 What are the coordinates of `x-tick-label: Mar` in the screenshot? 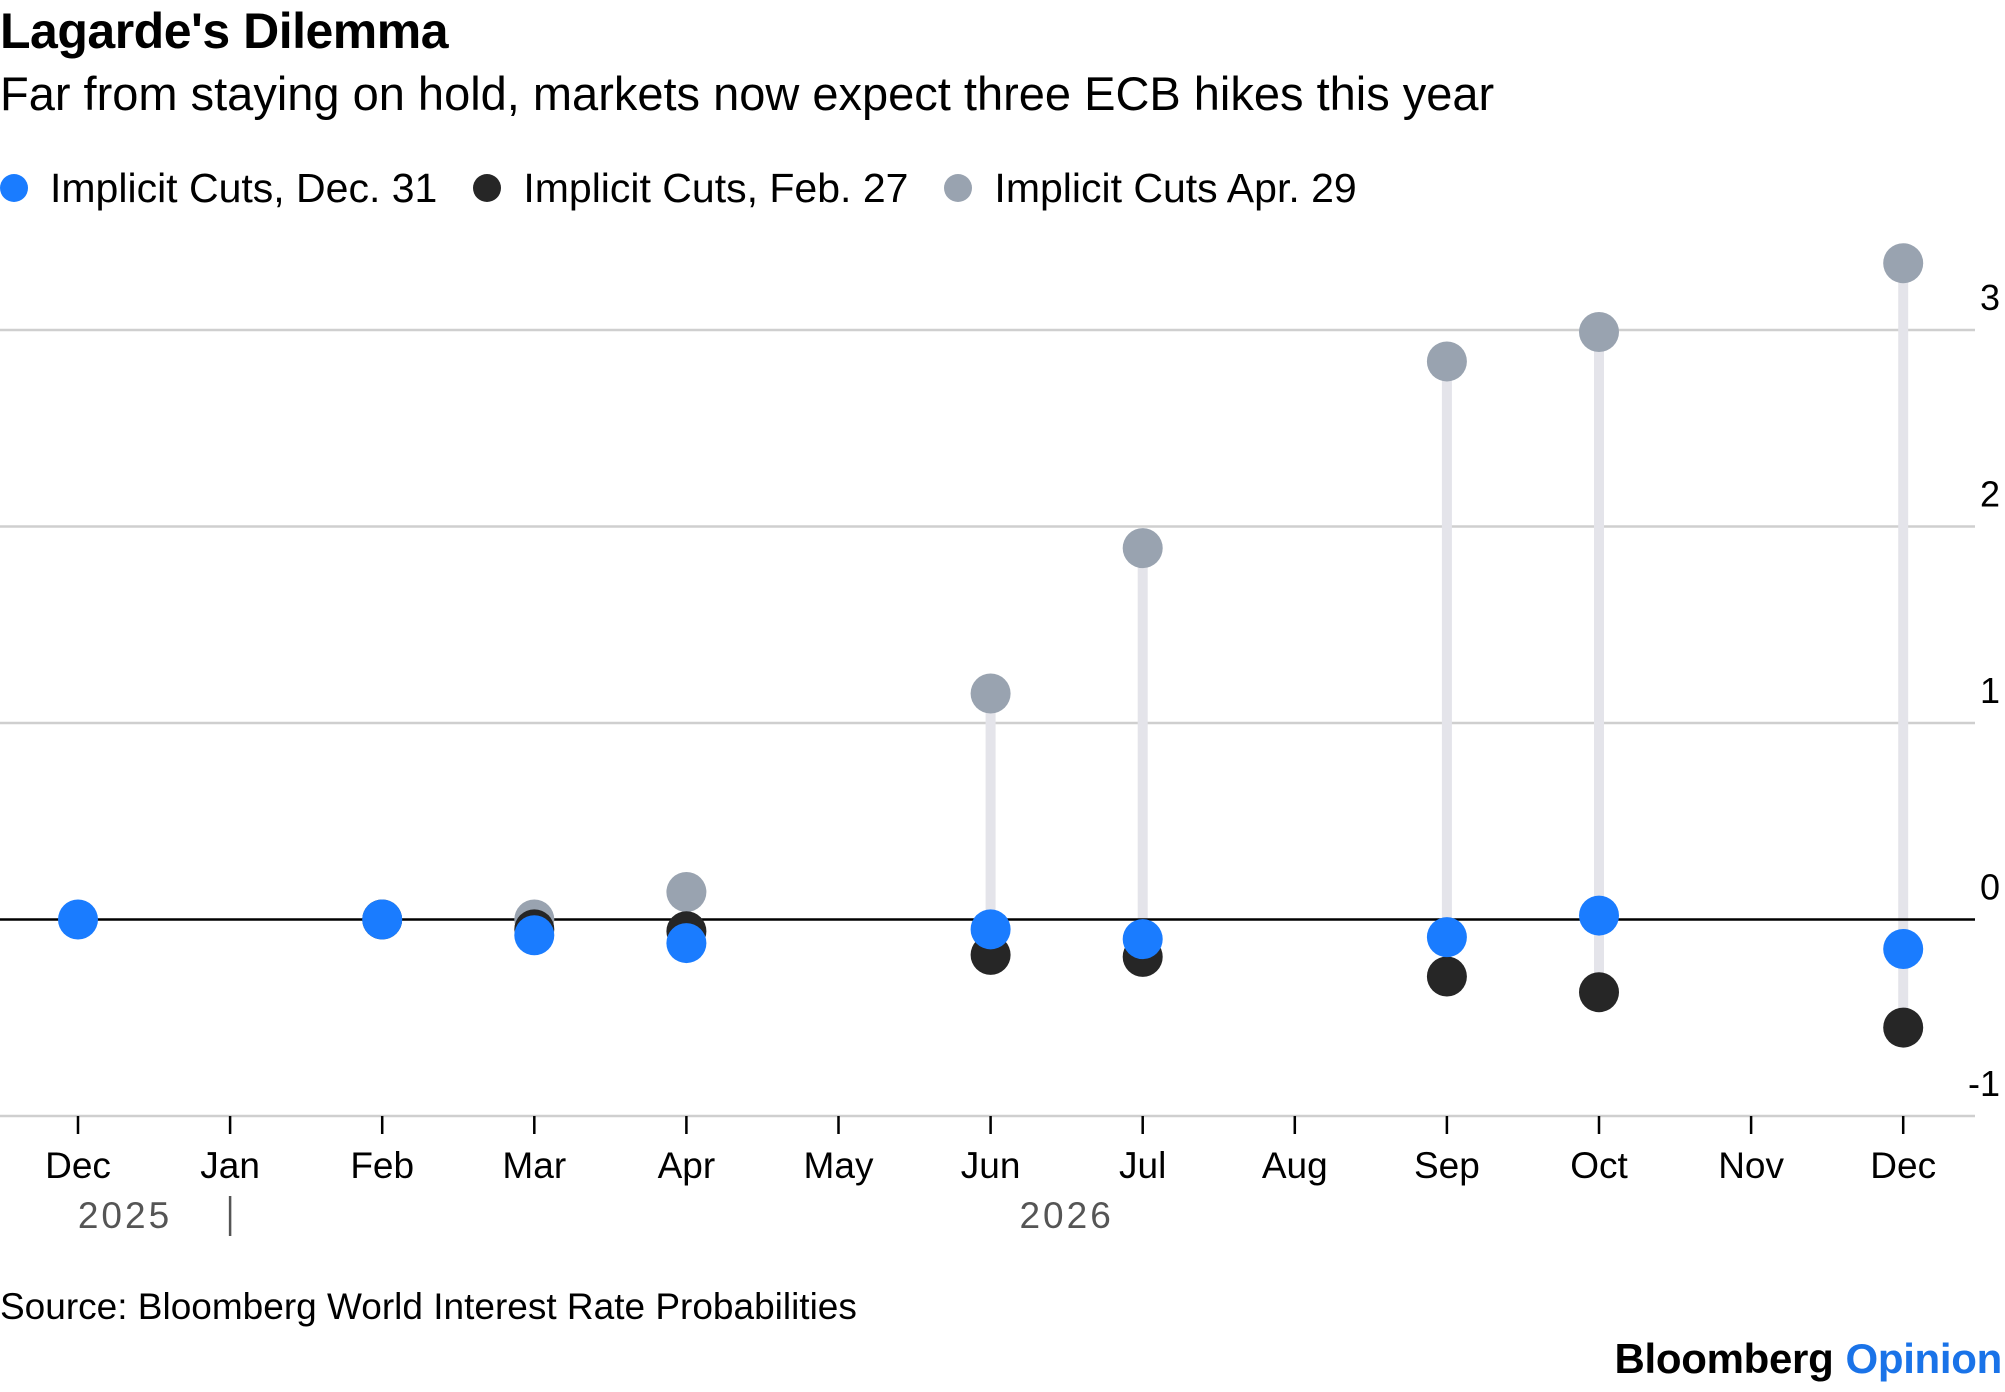 It's located at (534, 1165).